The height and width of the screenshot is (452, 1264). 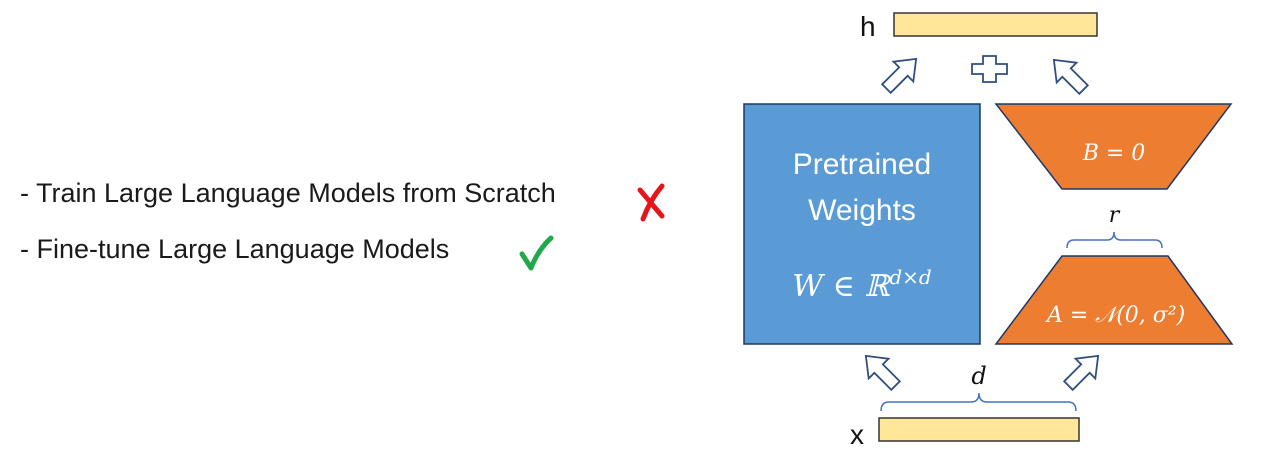 I want to click on adapter-b-block, so click(x=1113, y=146).